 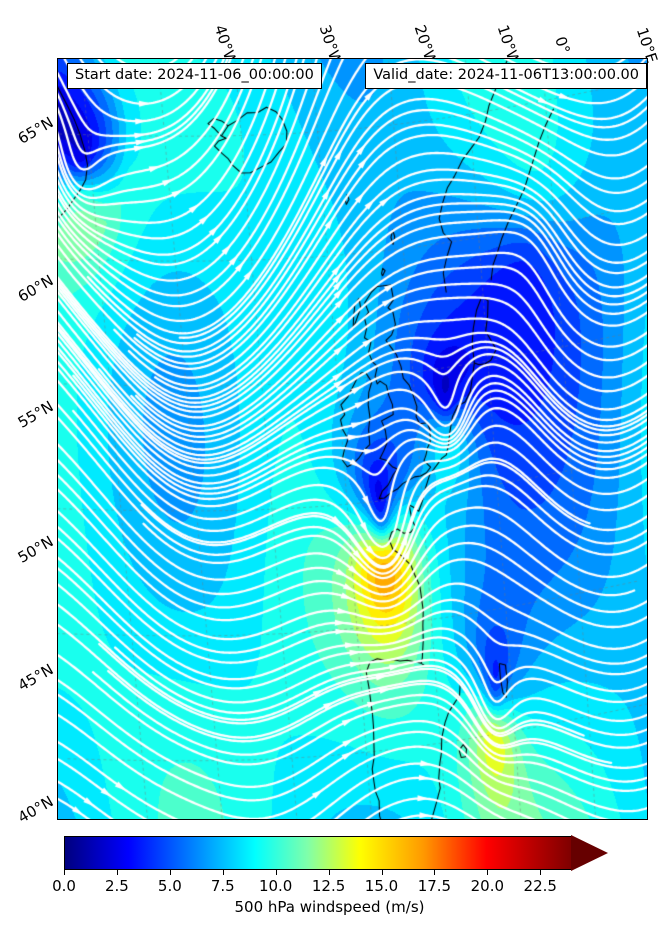 What do you see at coordinates (222, 886) in the screenshot?
I see `colorbar-tick-label: 7.5` at bounding box center [222, 886].